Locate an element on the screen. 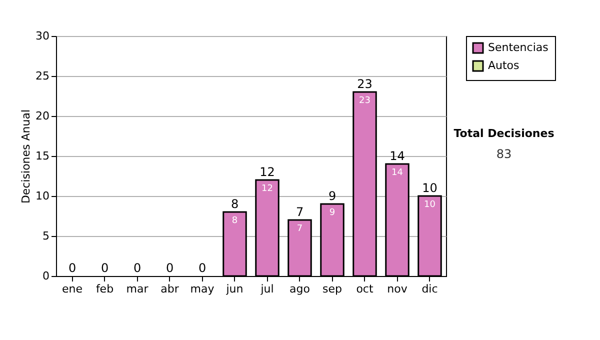  x-tick-label: may is located at coordinates (202, 289).